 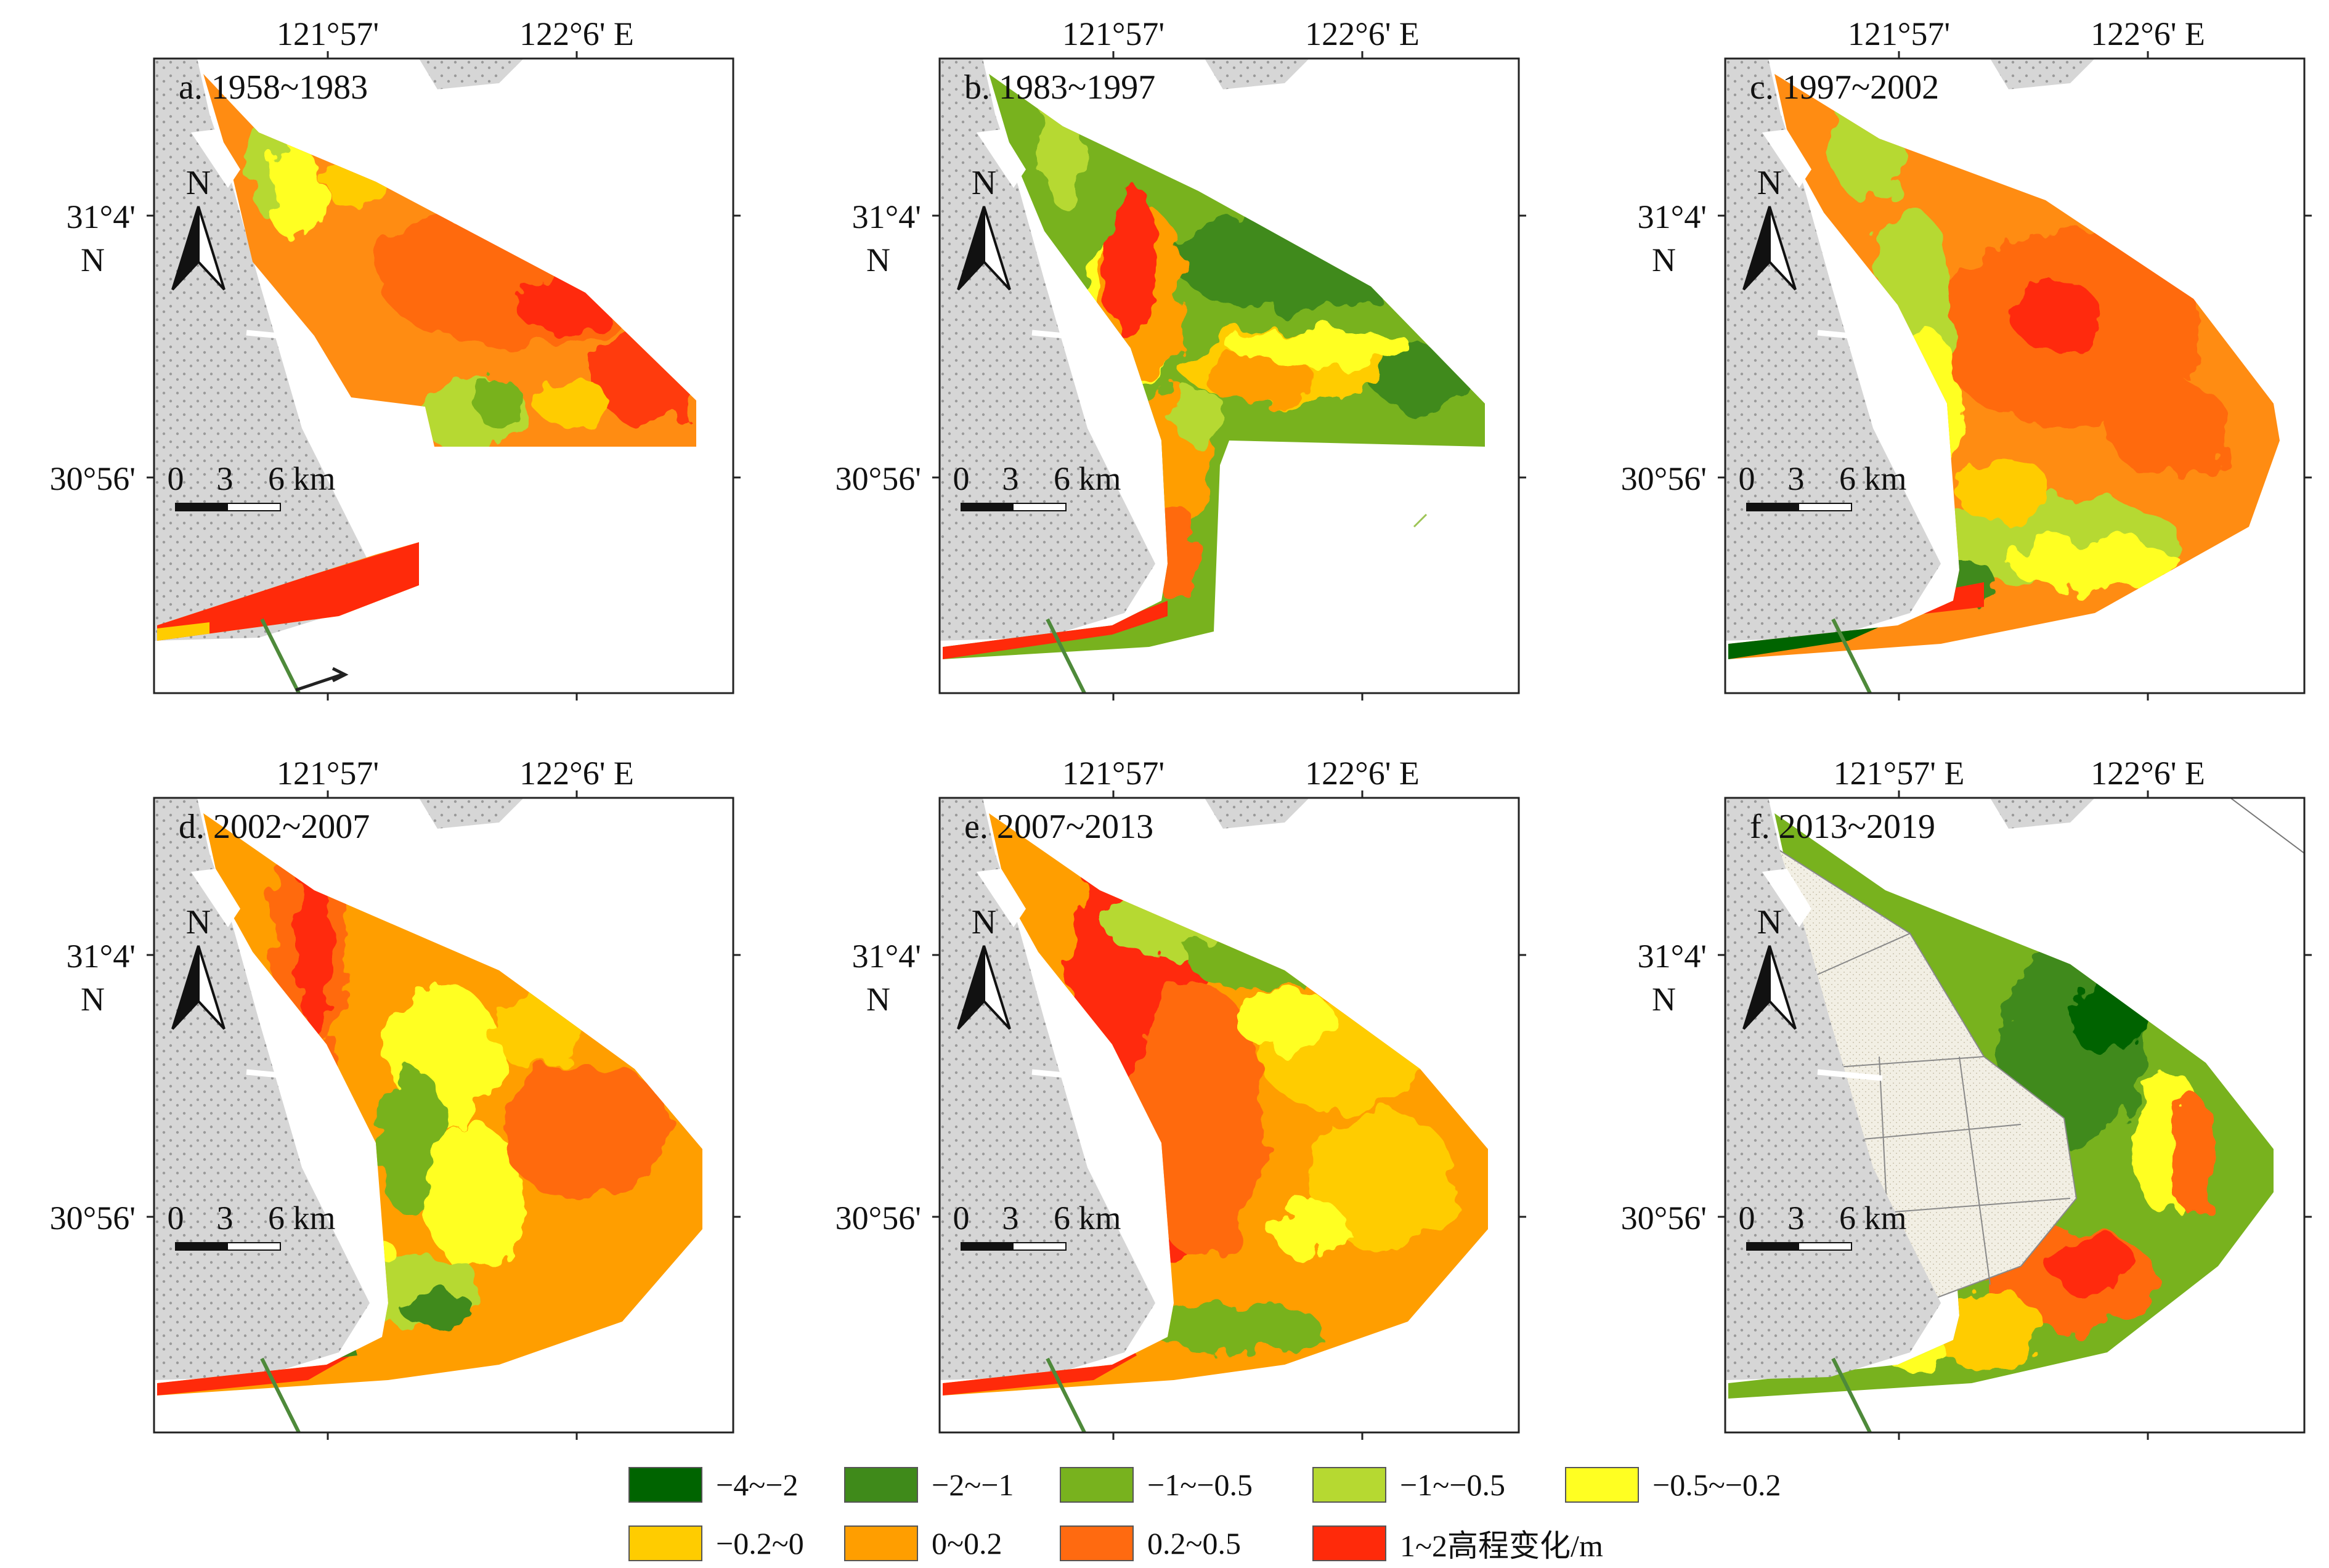 What do you see at coordinates (1844, 87) in the screenshot?
I see `panel-label: c. 1997~2002` at bounding box center [1844, 87].